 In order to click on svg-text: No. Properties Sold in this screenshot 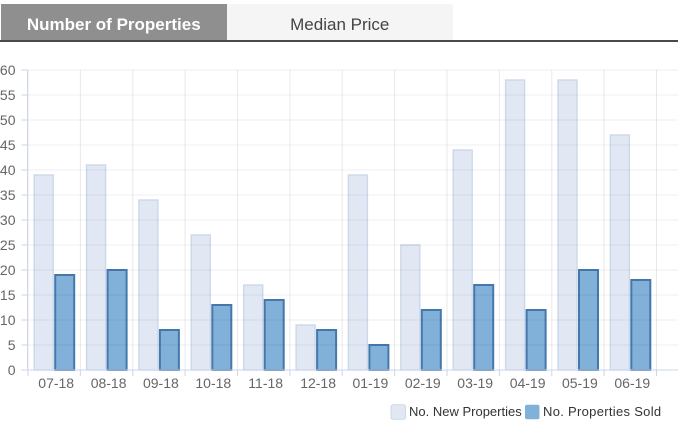, I will do `click(602, 411)`.